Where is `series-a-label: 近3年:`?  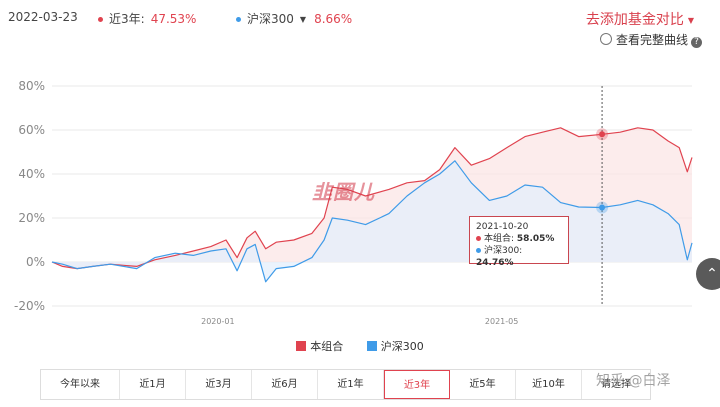 series-a-label: 近3年: is located at coordinates (127, 19).